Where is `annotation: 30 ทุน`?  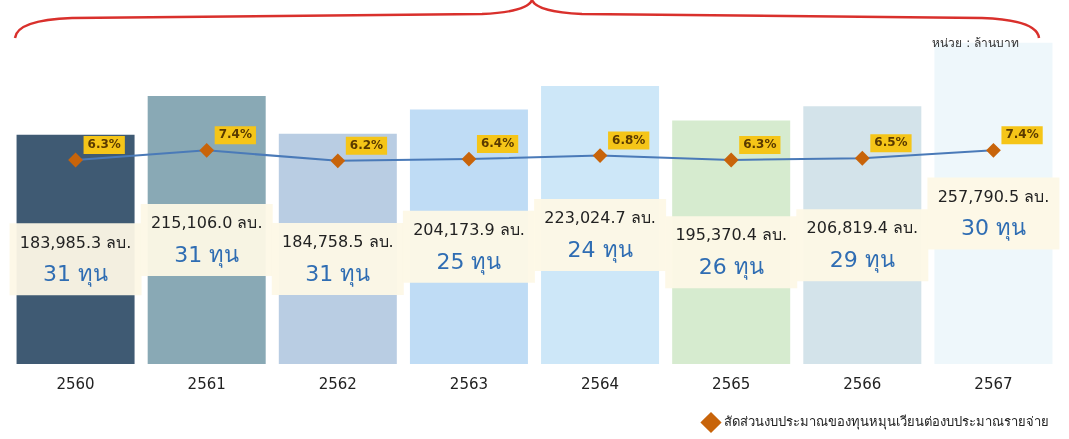
annotation: 30 ทุน is located at coordinates (993, 228).